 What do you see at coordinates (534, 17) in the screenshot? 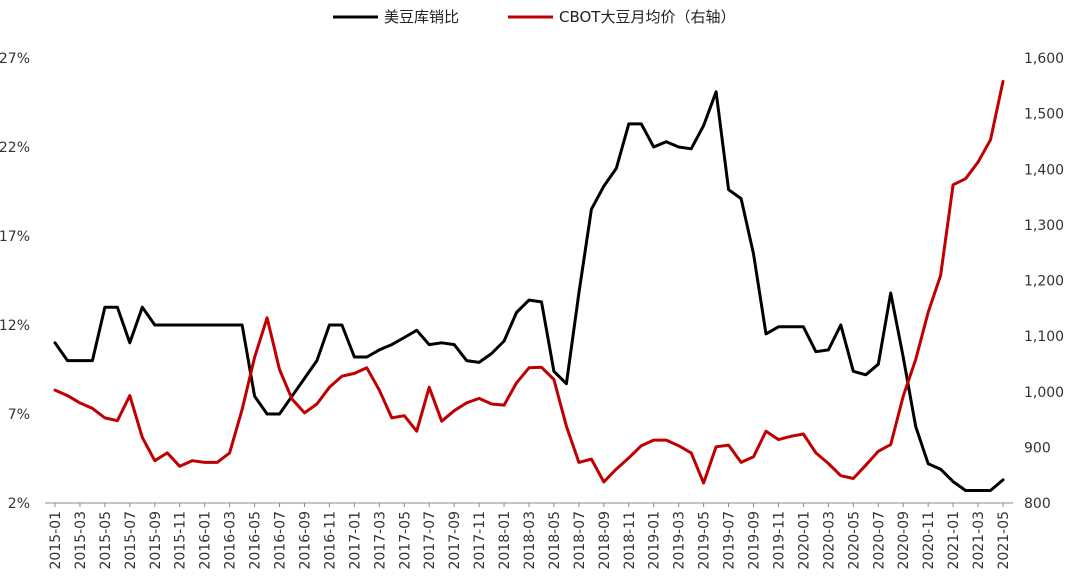
I see `legend: 美豆库销比 CBOT大豆月均价（右轴）` at bounding box center [534, 17].